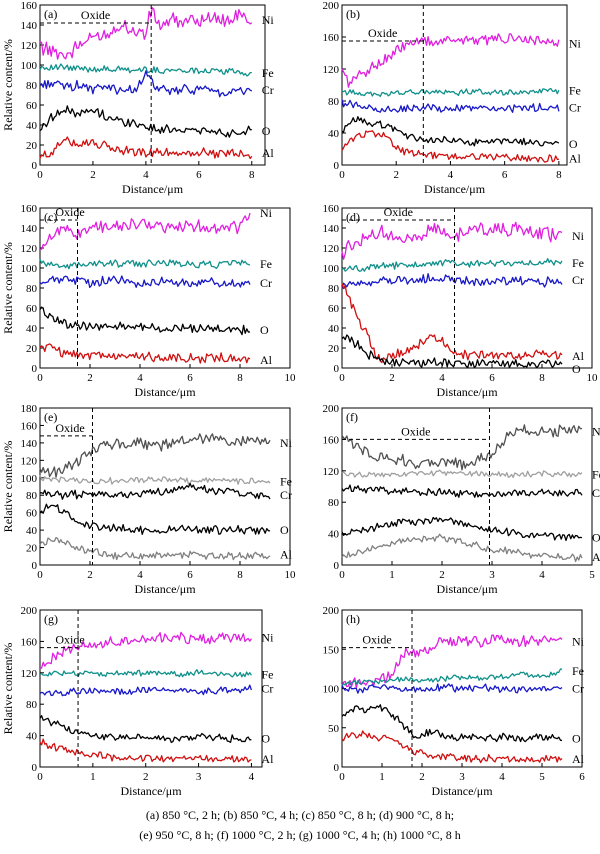 The height and width of the screenshot is (854, 600). Describe the element at coordinates (153, 189) in the screenshot. I see `x-axis-label: Distance/μm` at that location.